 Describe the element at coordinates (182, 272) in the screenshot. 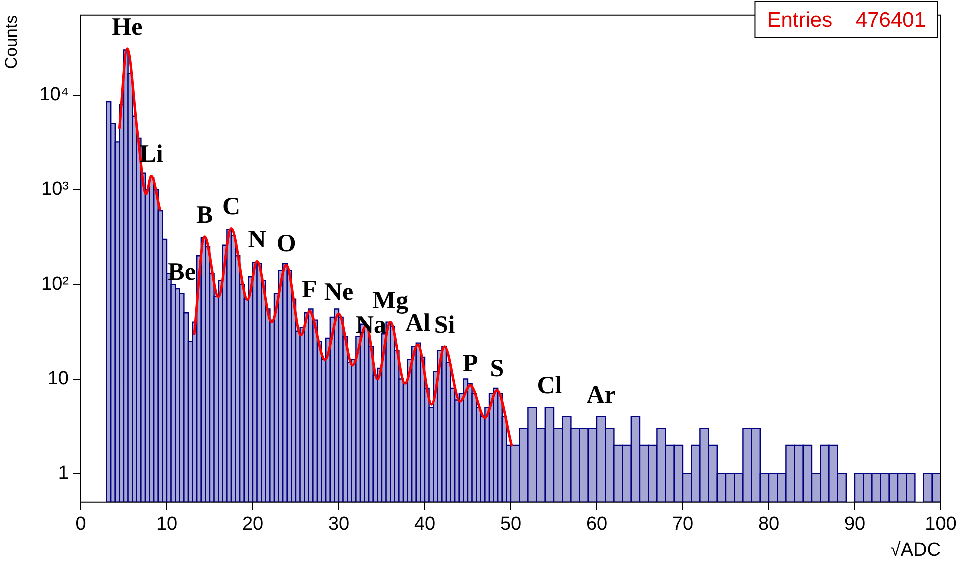

I see `annotation: Be` at that location.